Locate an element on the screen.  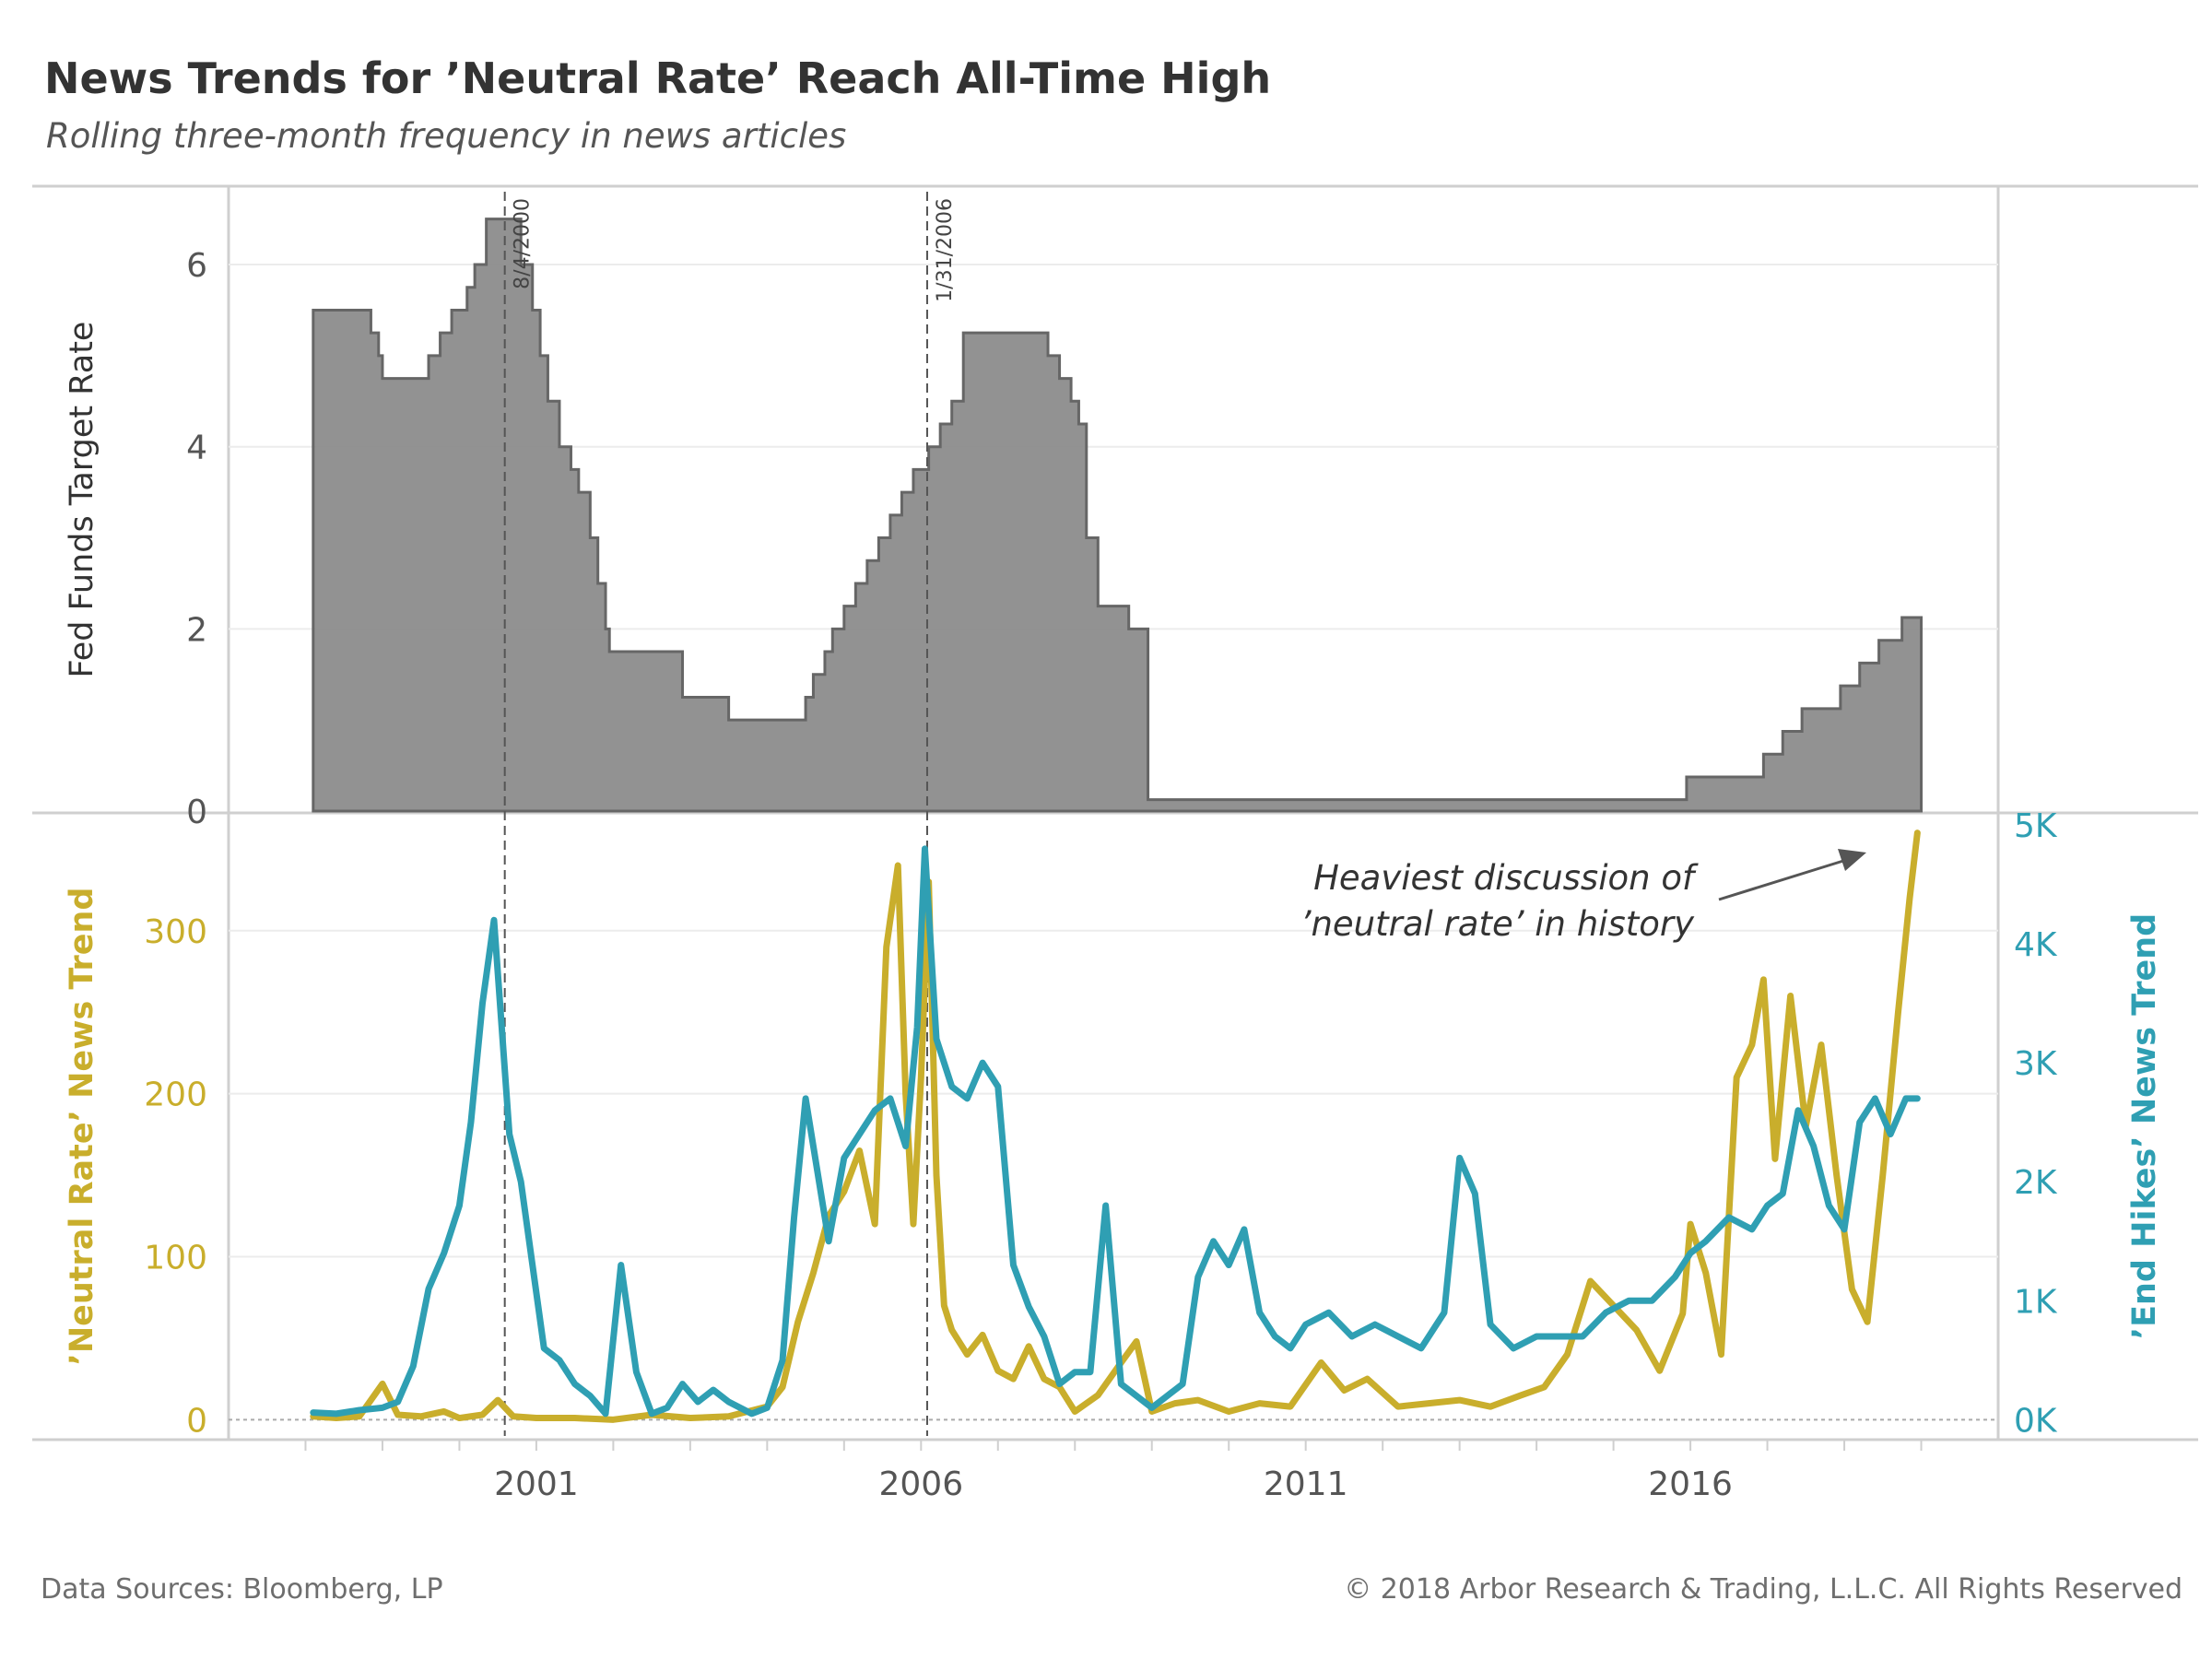
left-y-tick-label: 300 is located at coordinates (175, 932).